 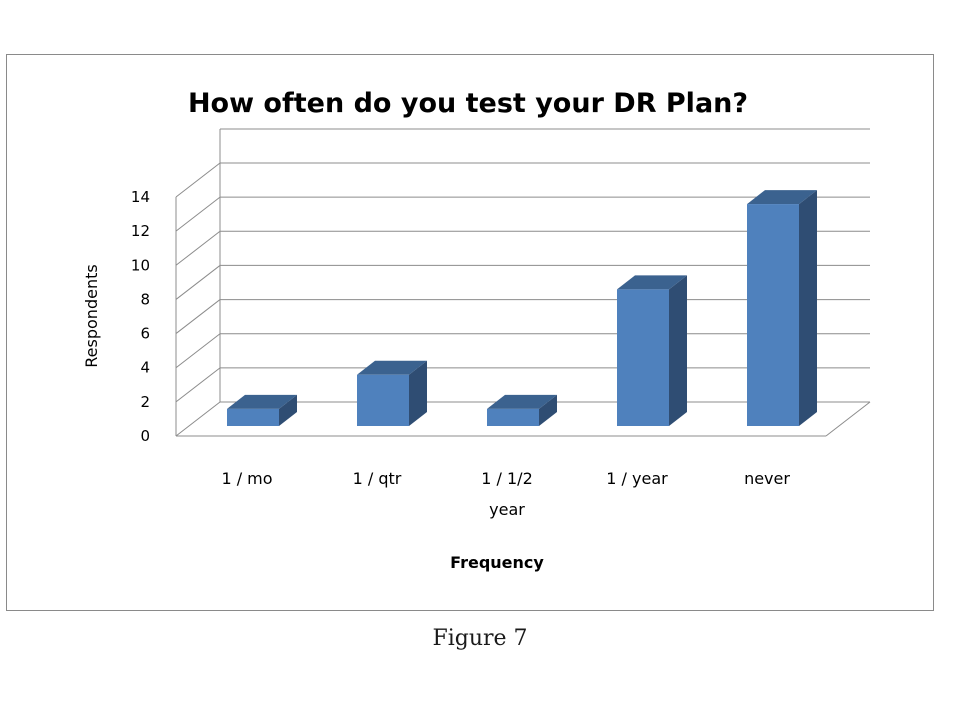 What do you see at coordinates (145, 368) in the screenshot?
I see `y-tick-label: 4` at bounding box center [145, 368].